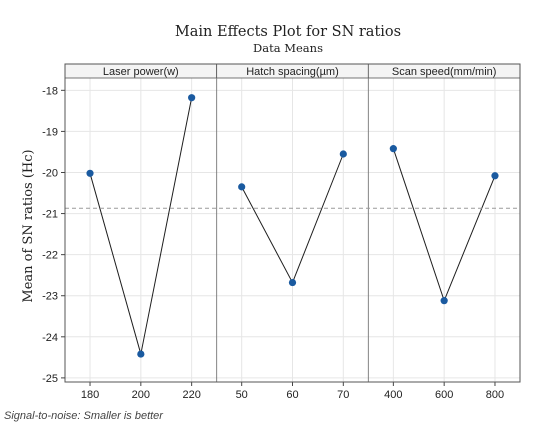  I want to click on x-tick-label: 180, so click(90, 395).